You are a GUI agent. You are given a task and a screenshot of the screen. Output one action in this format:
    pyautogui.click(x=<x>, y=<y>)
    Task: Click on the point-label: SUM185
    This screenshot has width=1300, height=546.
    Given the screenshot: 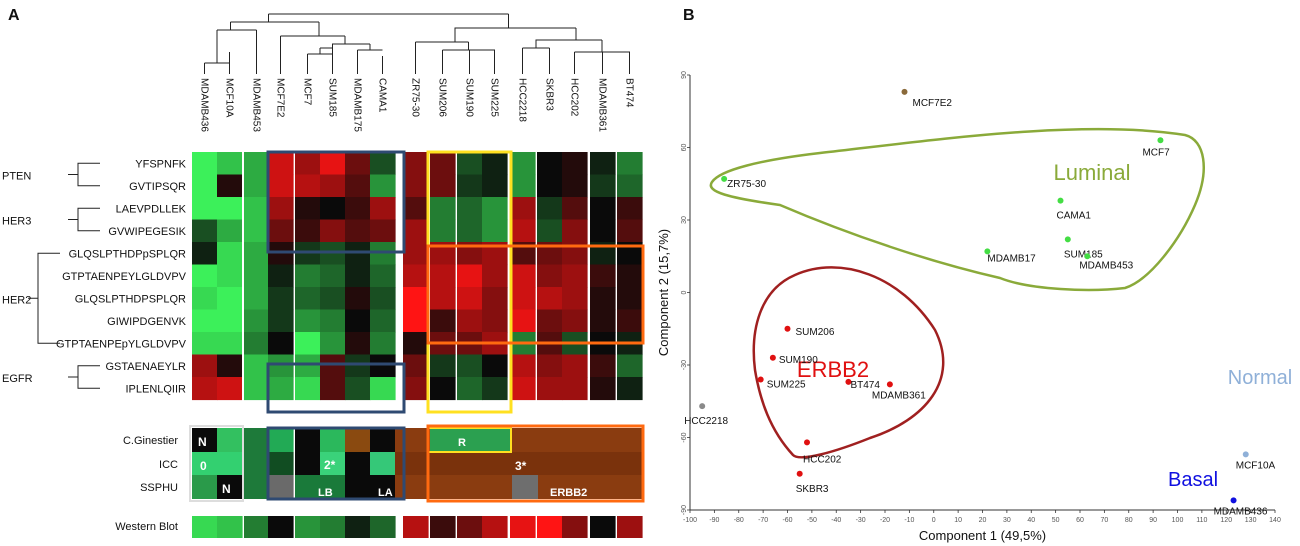 What is the action you would take?
    pyautogui.click(x=1083, y=254)
    